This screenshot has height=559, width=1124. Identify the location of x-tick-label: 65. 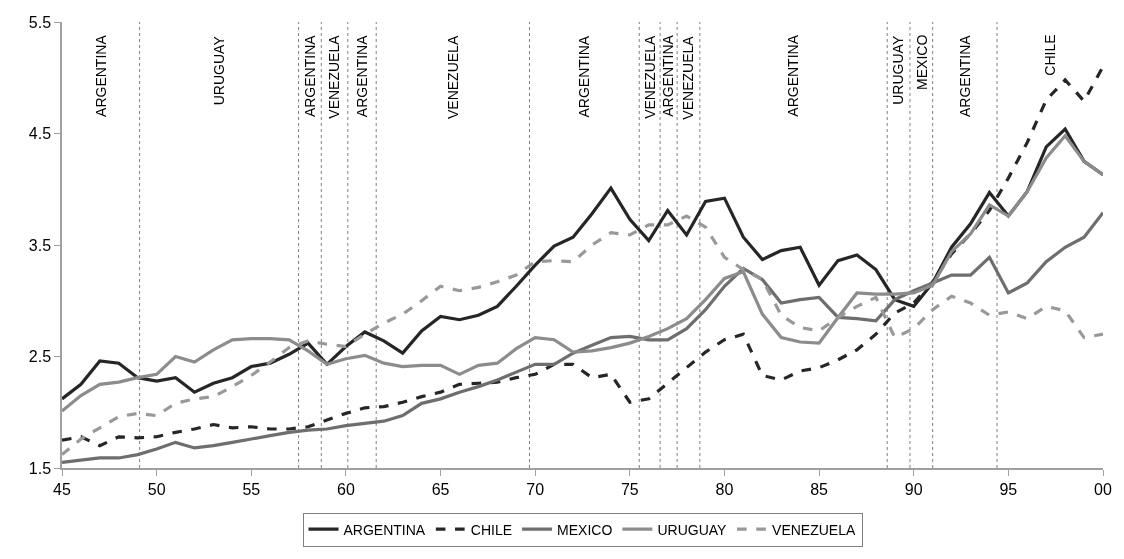
(440, 489).